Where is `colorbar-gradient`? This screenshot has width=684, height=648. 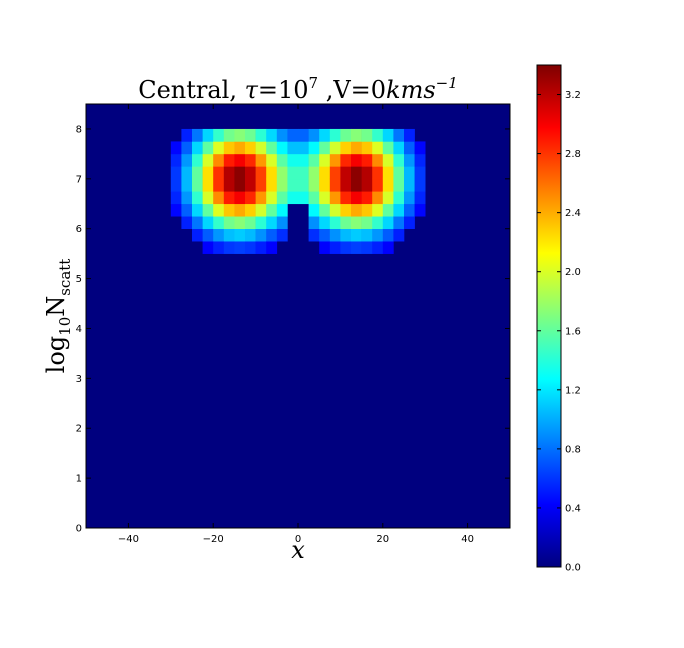 colorbar-gradient is located at coordinates (549, 316).